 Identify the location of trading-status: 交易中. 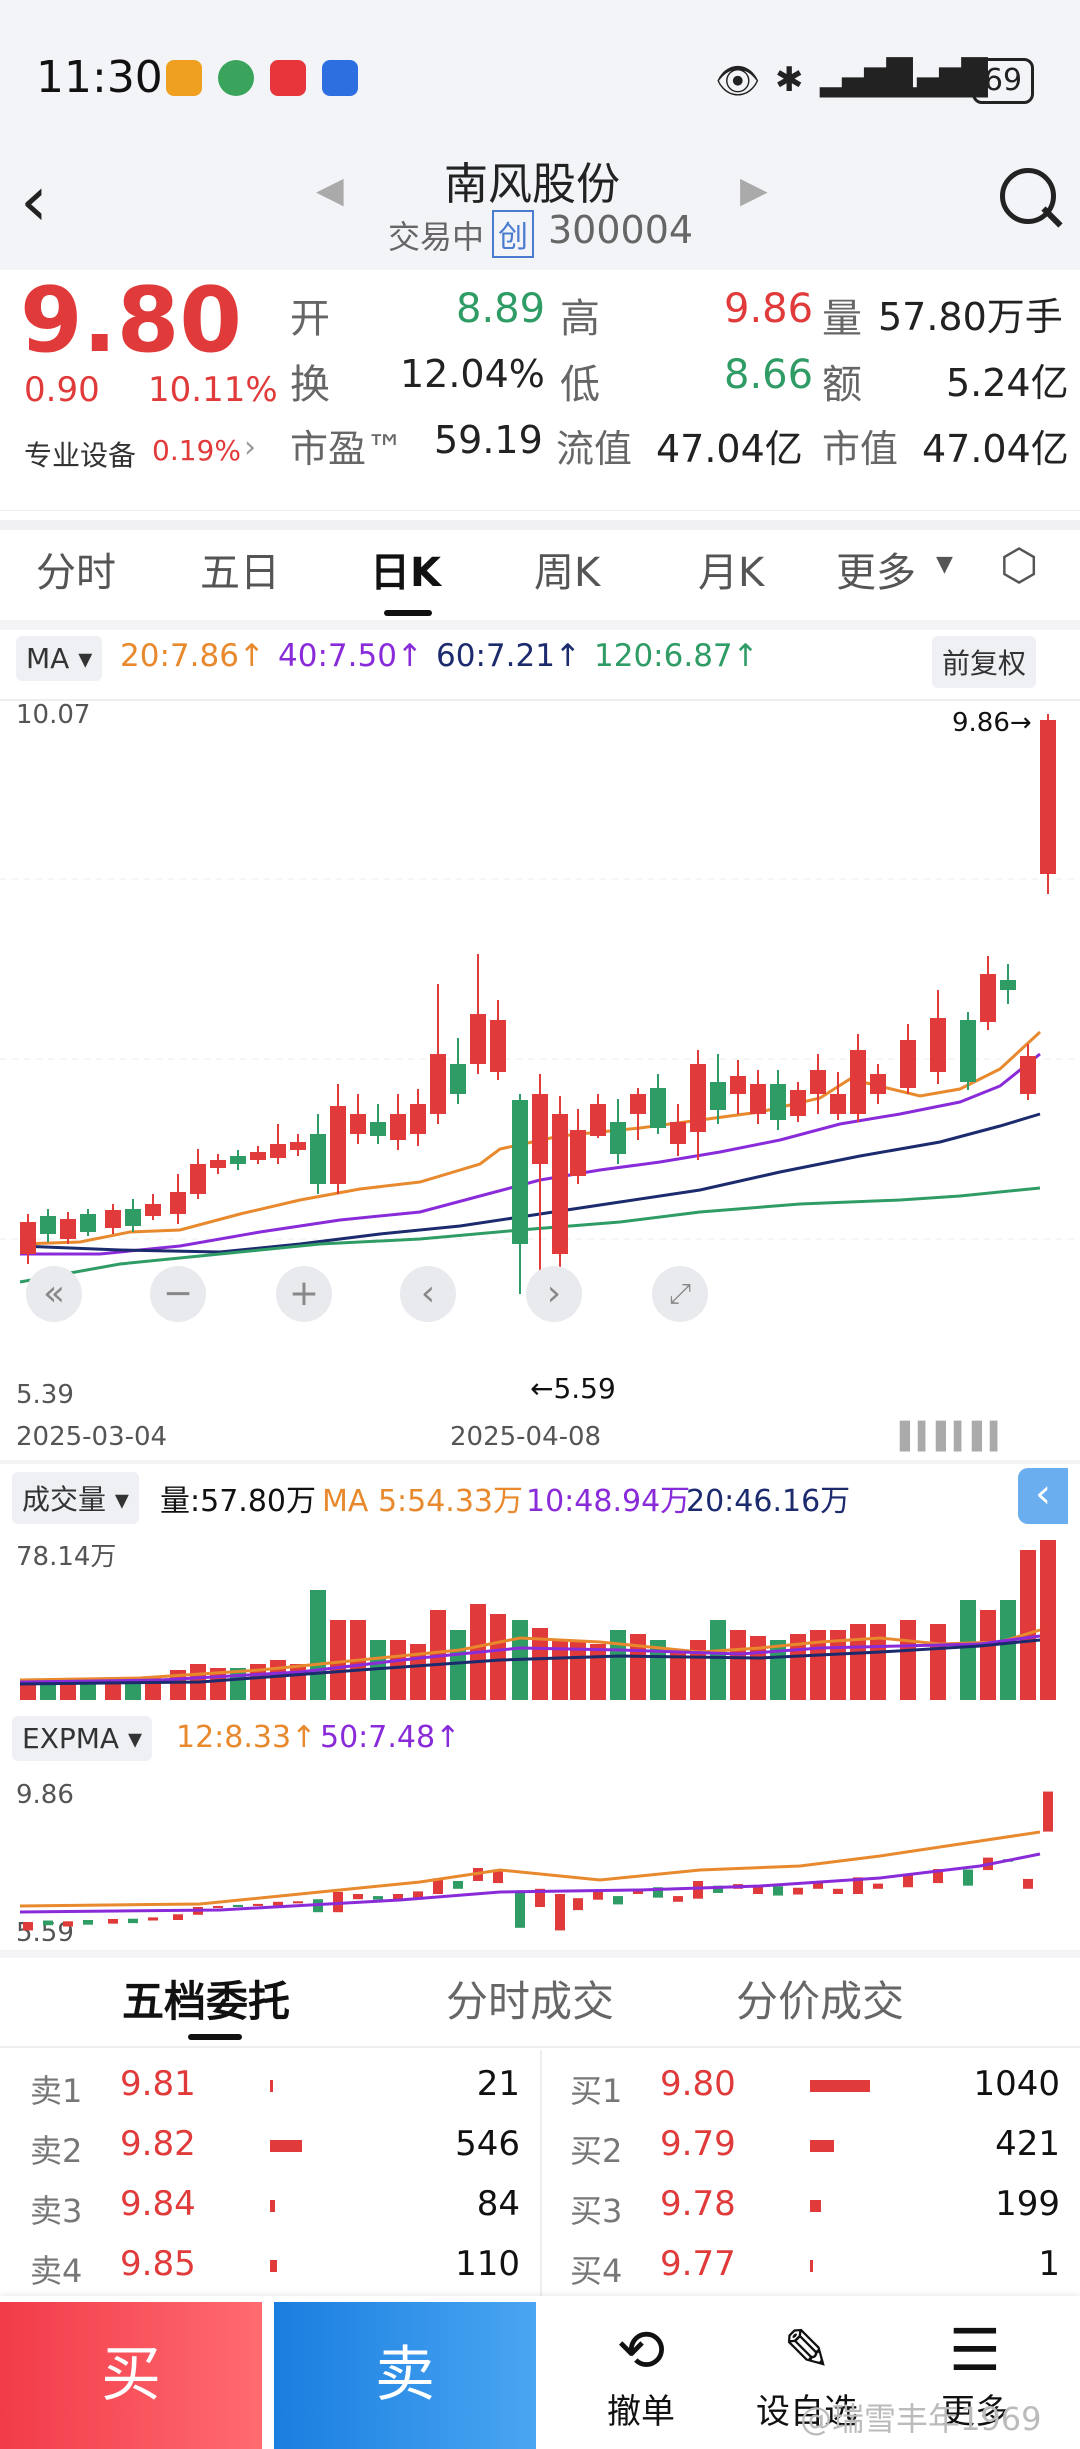
(436, 237).